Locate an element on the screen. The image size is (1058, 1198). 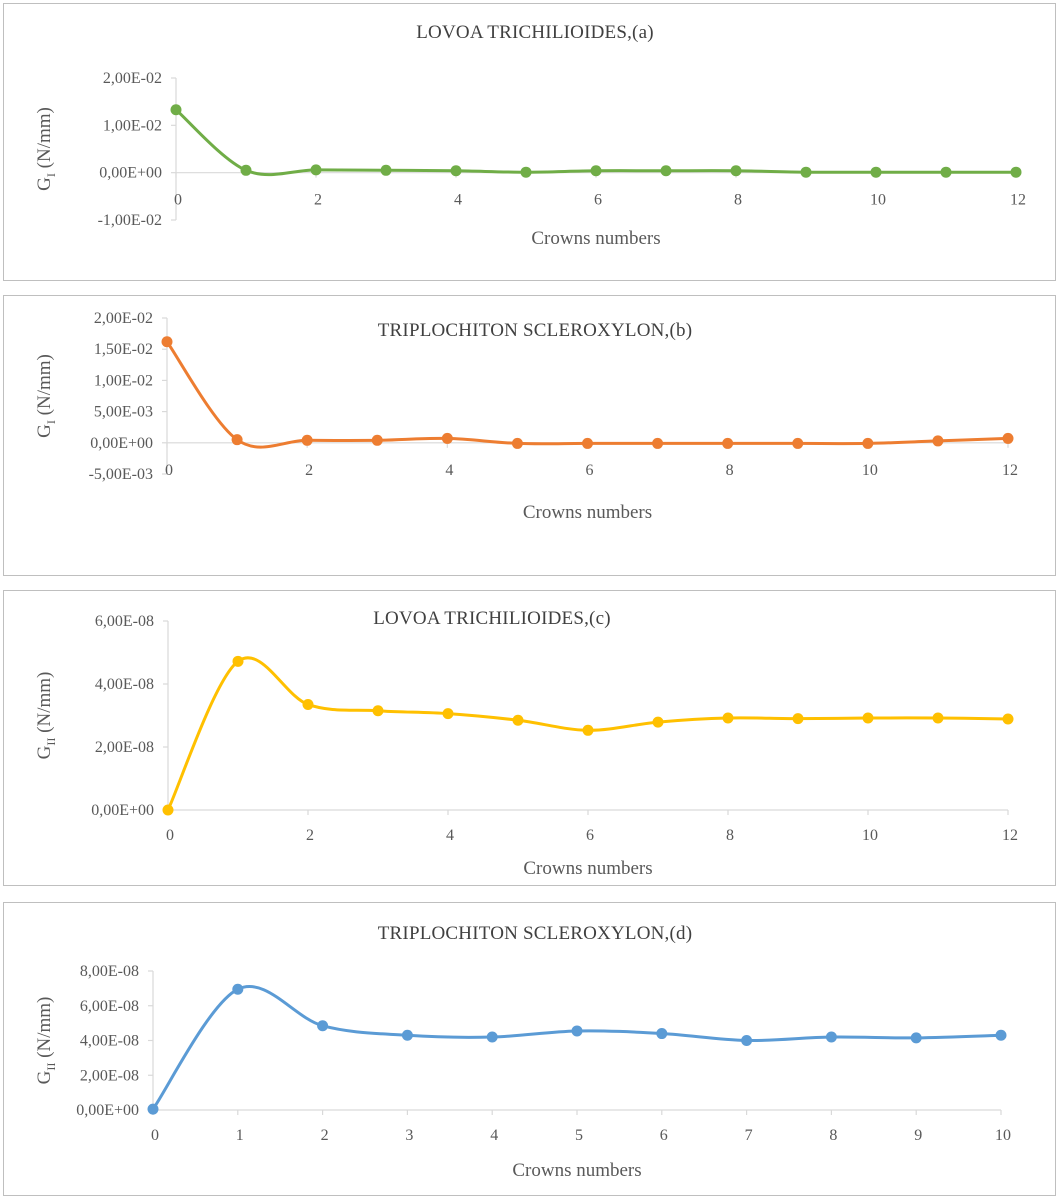
chart-title: TRIPLOCHITON SCLEROXYLON,(b) is located at coordinates (535, 330).